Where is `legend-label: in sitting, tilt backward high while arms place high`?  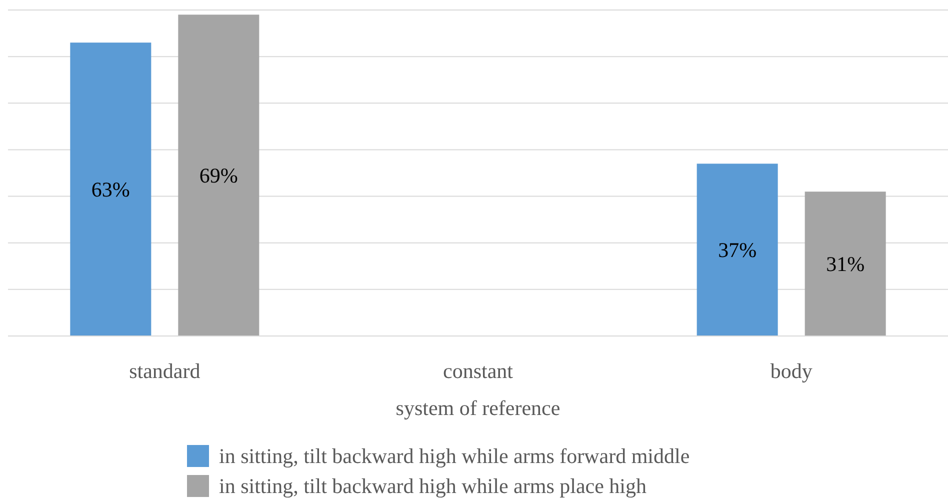 legend-label: in sitting, tilt backward high while arms place high is located at coordinates (433, 486).